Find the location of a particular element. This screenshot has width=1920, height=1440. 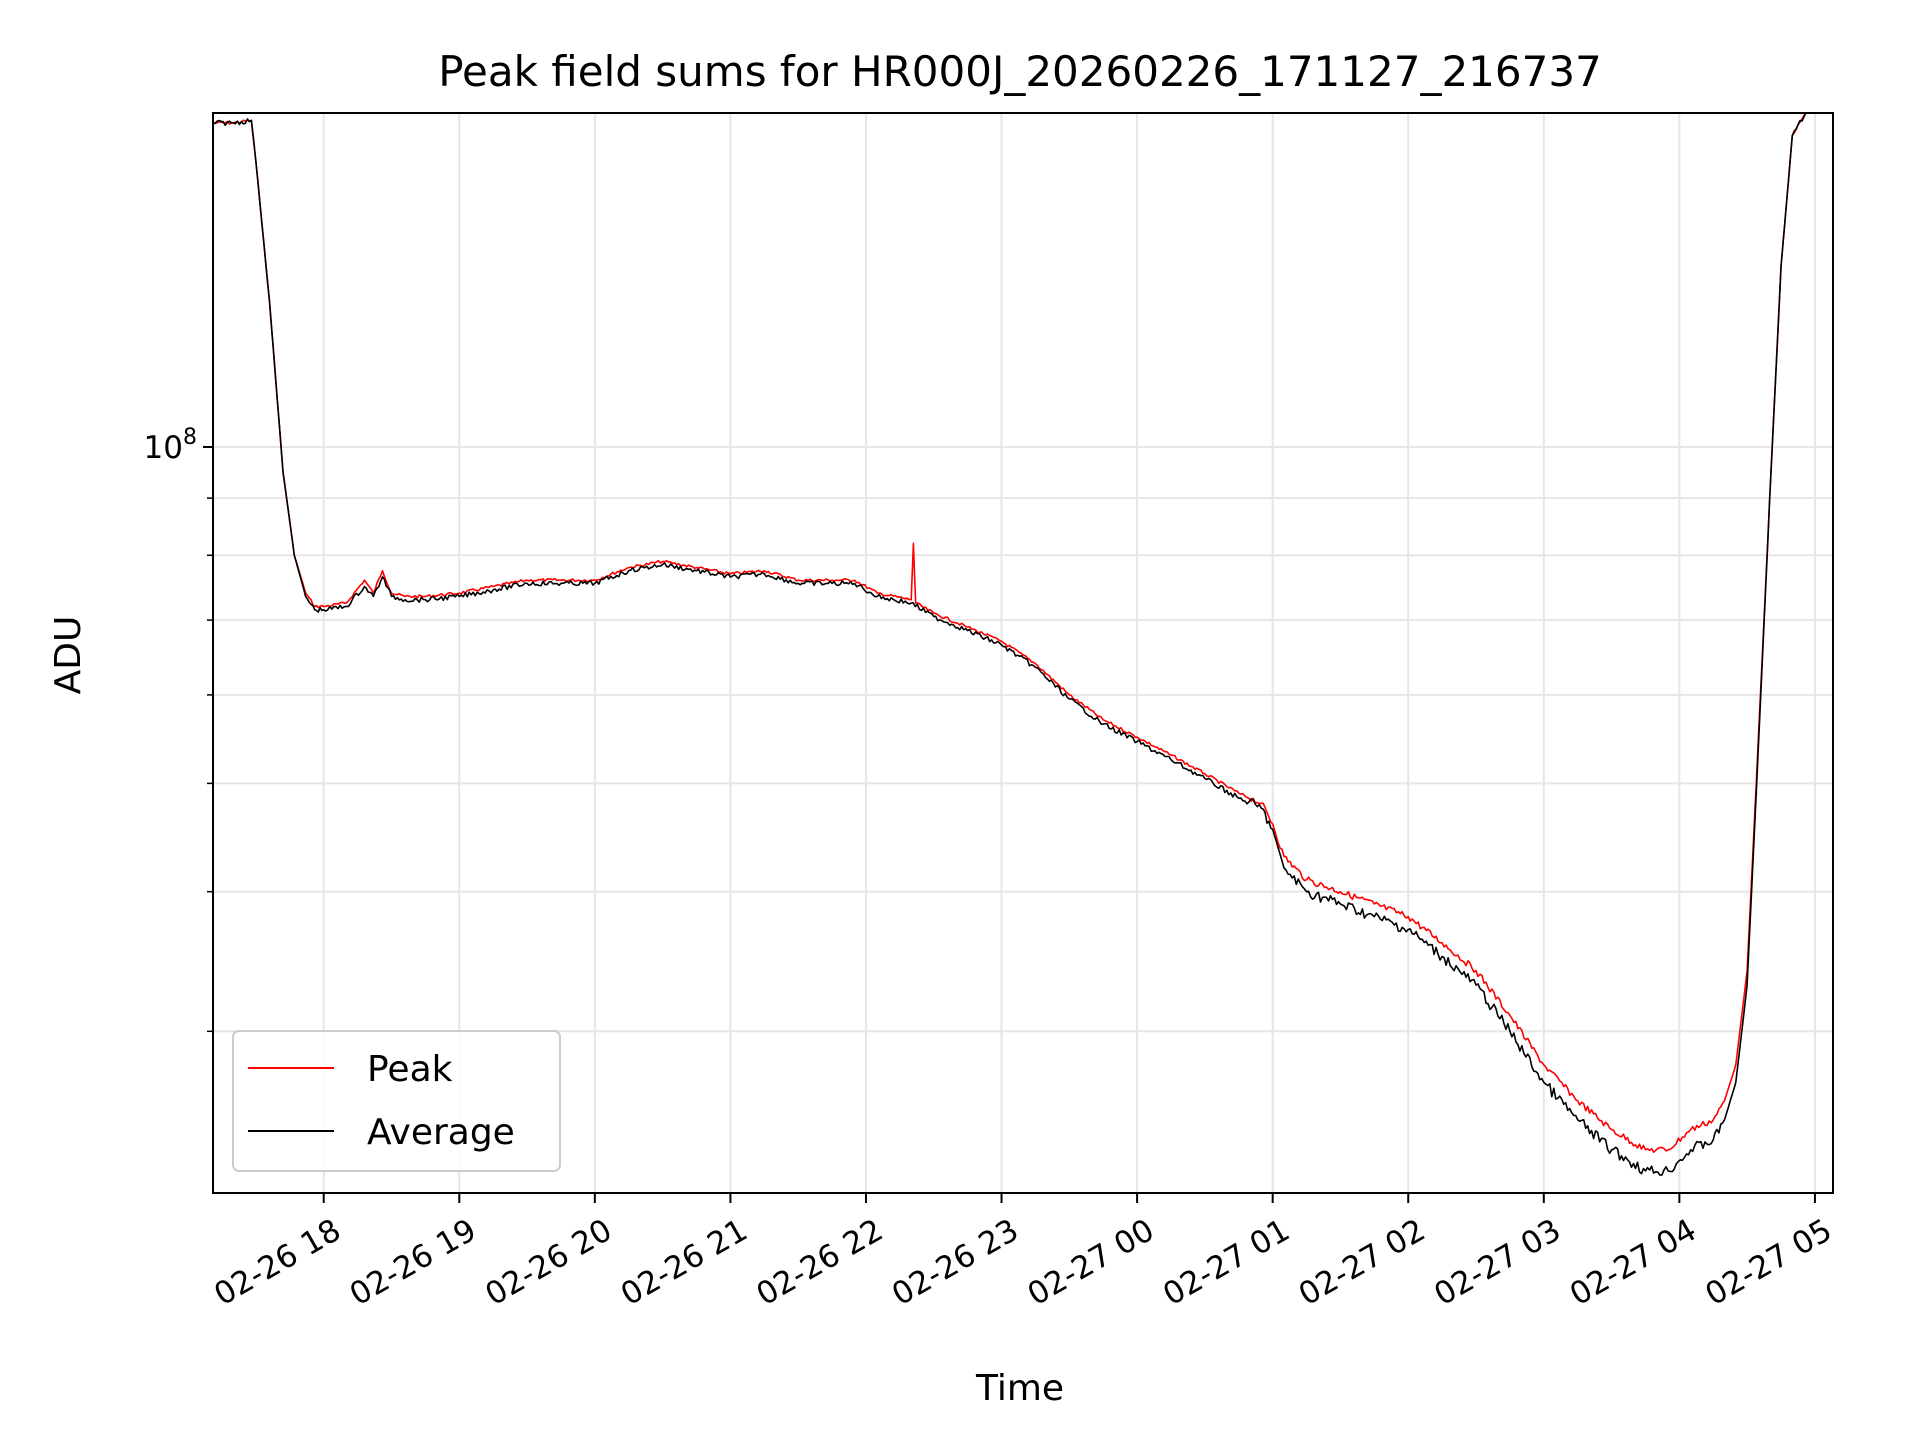

y-tick-label: 108 is located at coordinates (170, 445).